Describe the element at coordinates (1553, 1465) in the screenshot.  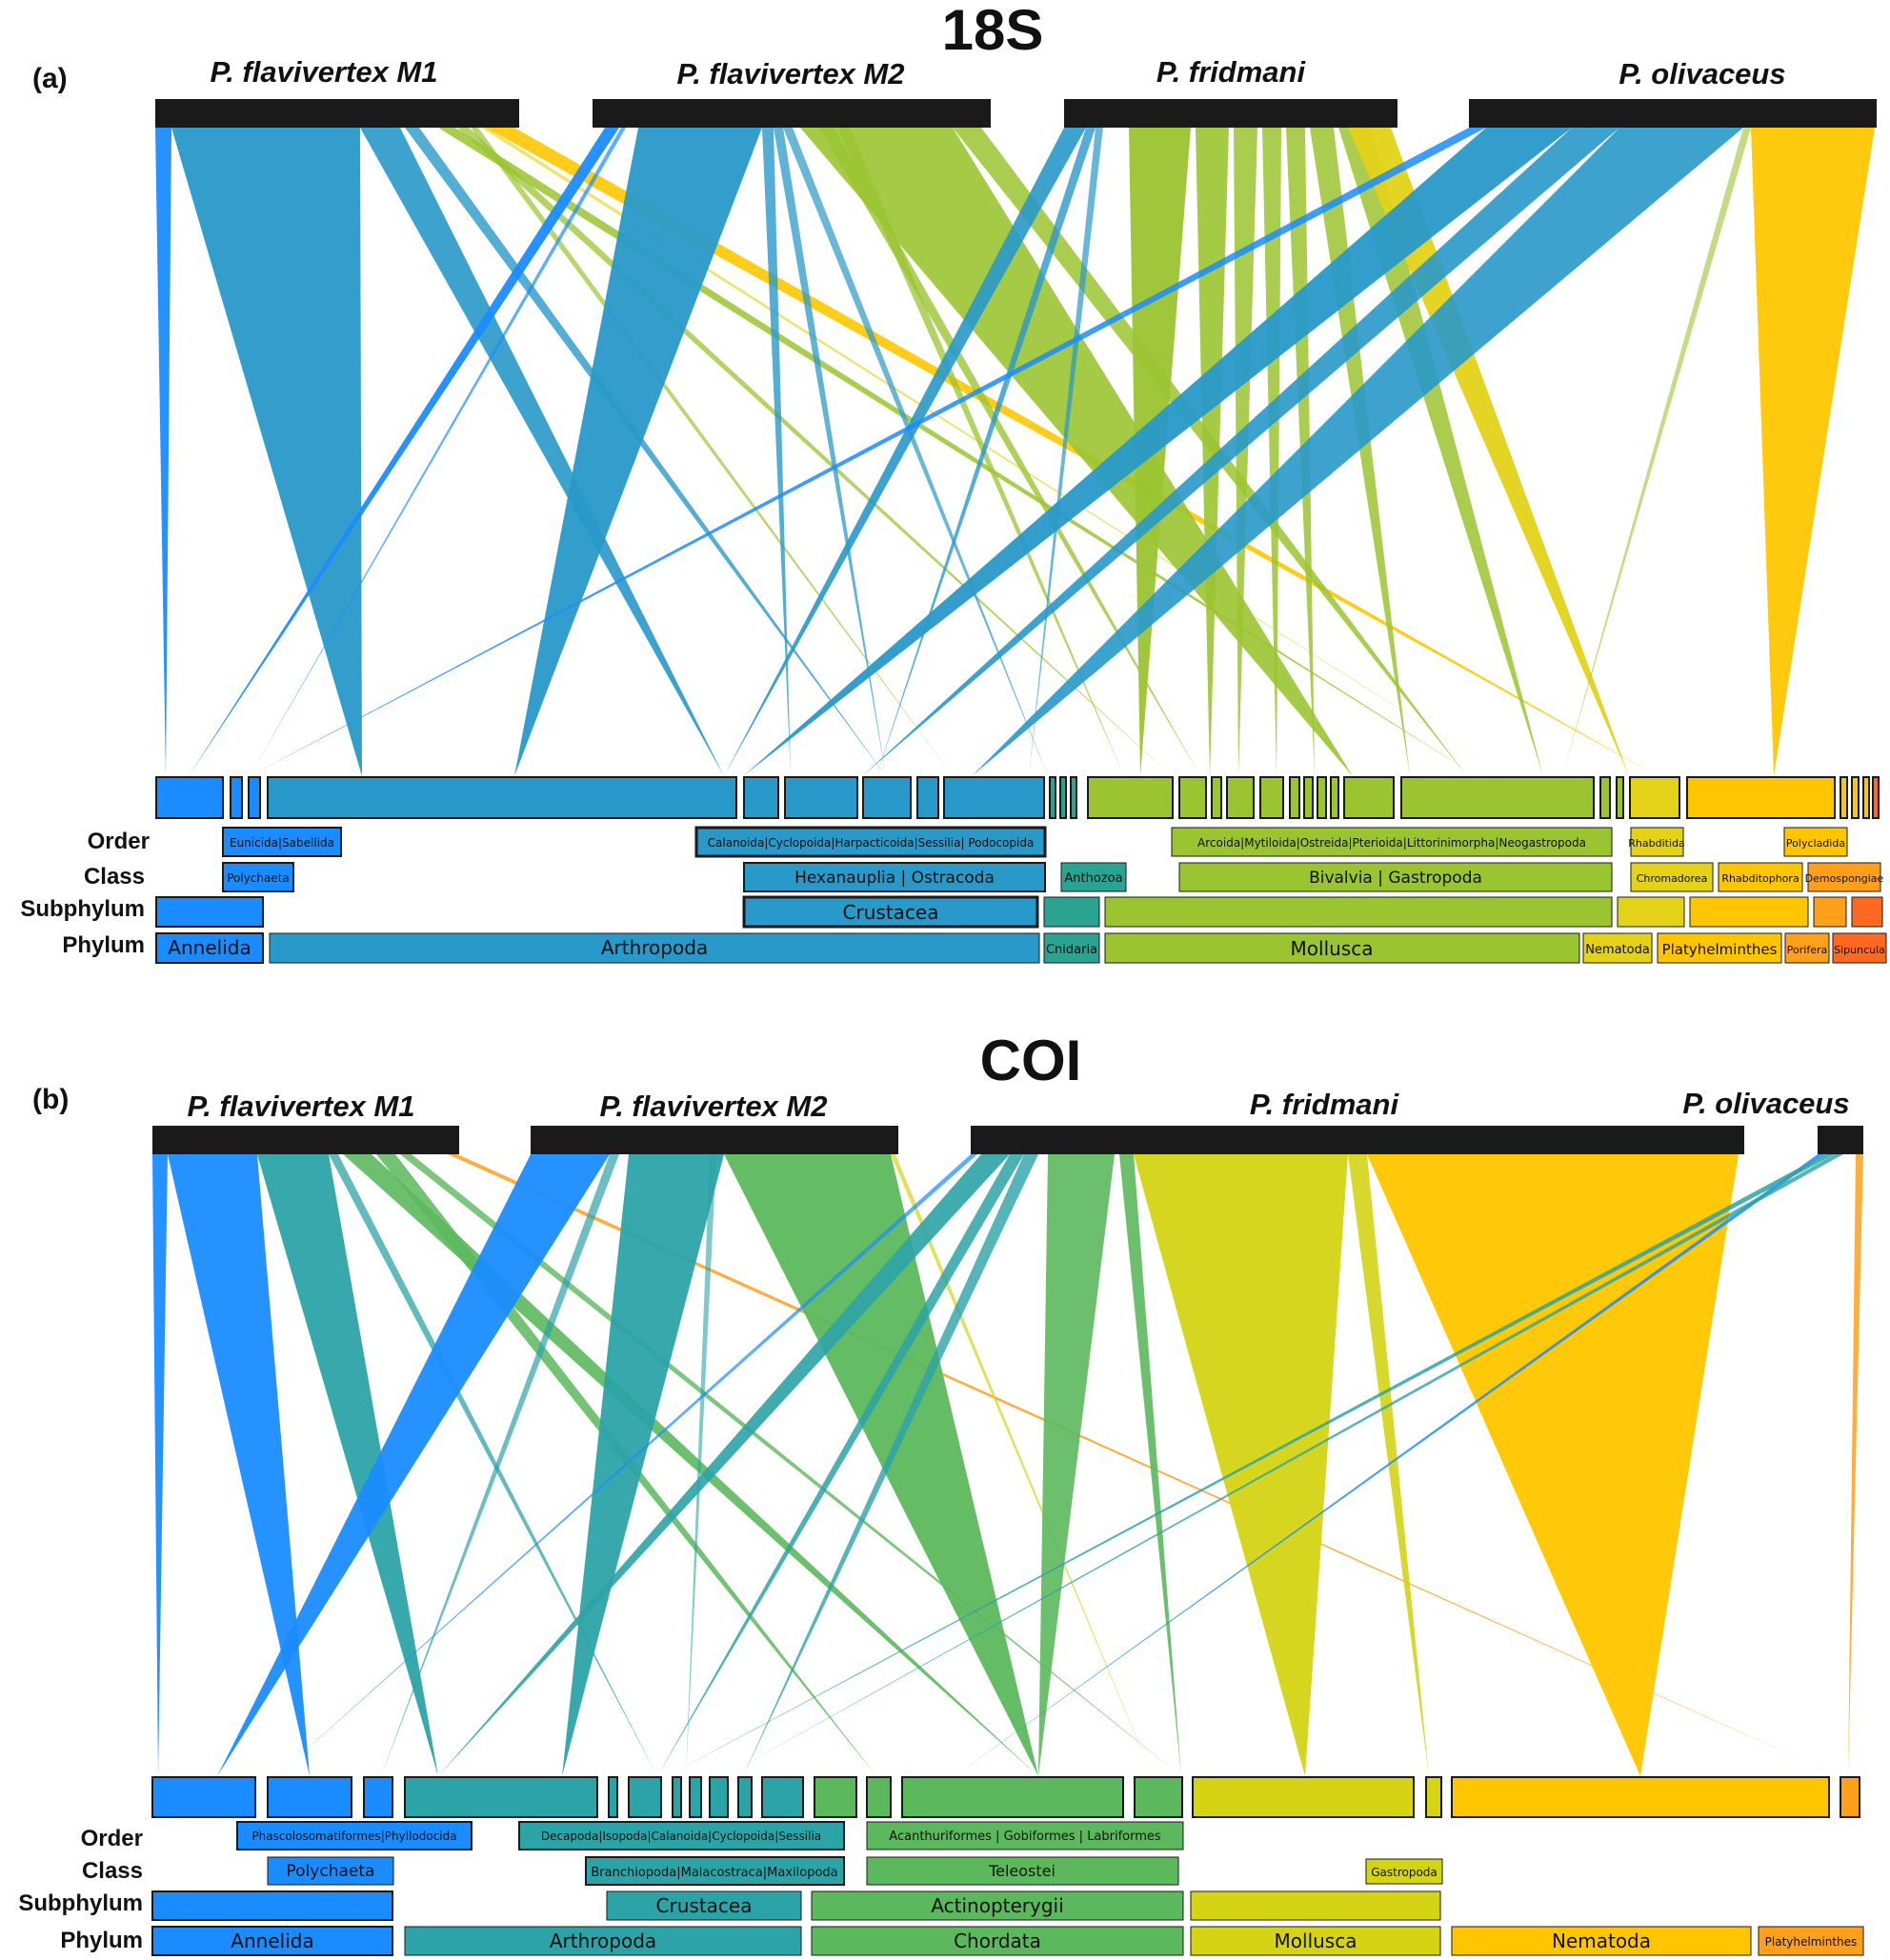
I see `link-b-fridmani-nematoda` at that location.